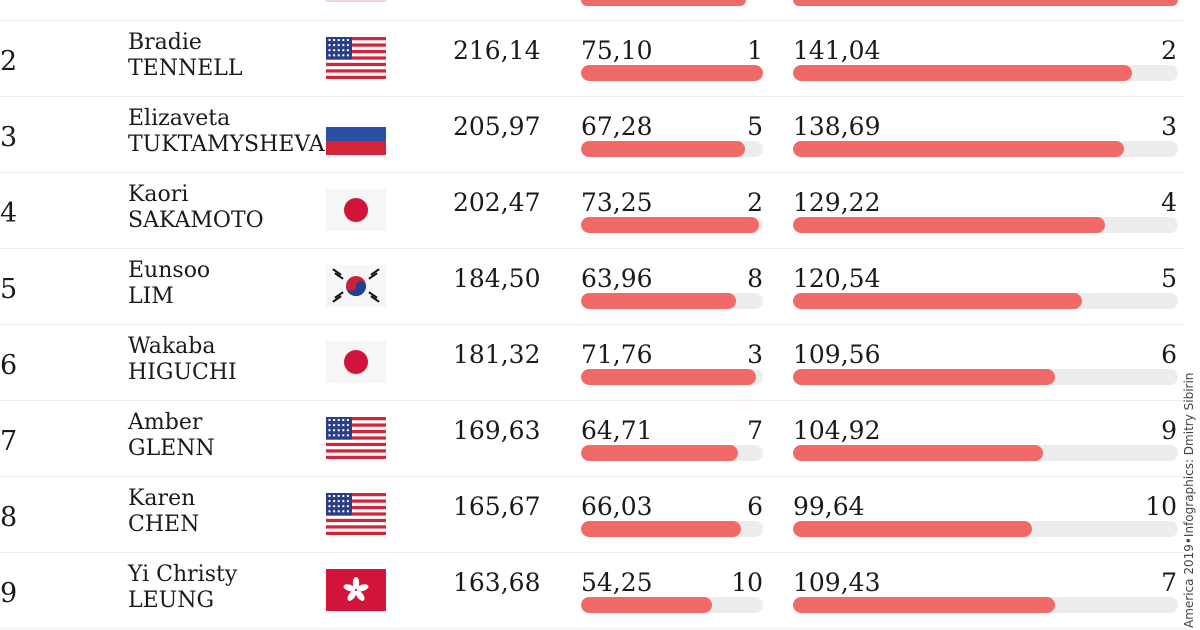 The image size is (1200, 630). What do you see at coordinates (837, 126) in the screenshot?
I see `free-skate-score: 138,69` at bounding box center [837, 126].